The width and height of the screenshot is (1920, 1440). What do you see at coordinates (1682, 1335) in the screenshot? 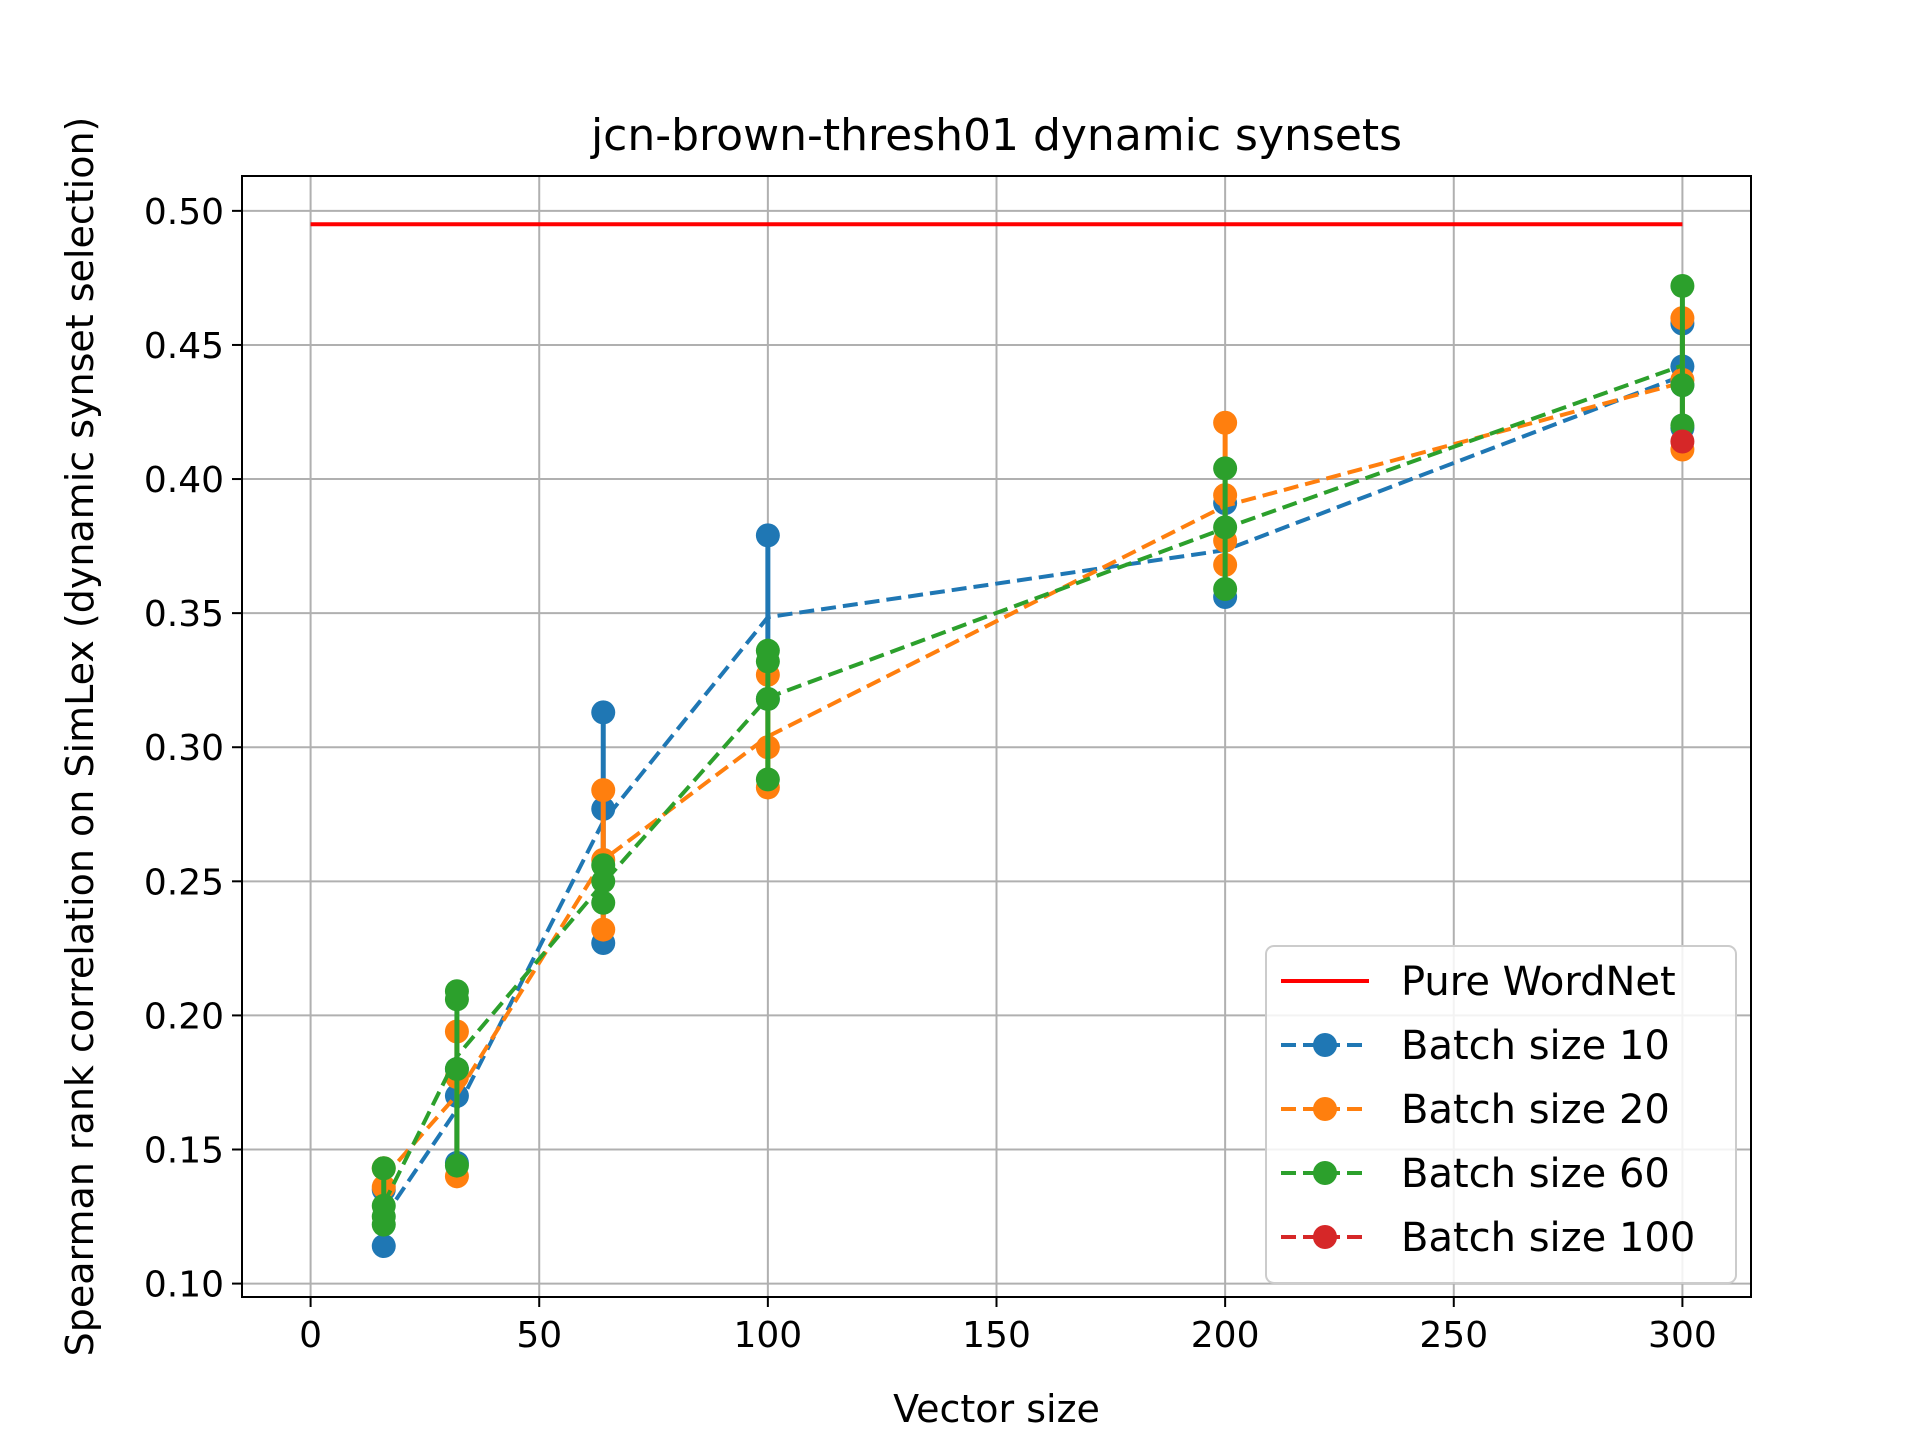
I see `x-tick-label: 300` at bounding box center [1682, 1335].